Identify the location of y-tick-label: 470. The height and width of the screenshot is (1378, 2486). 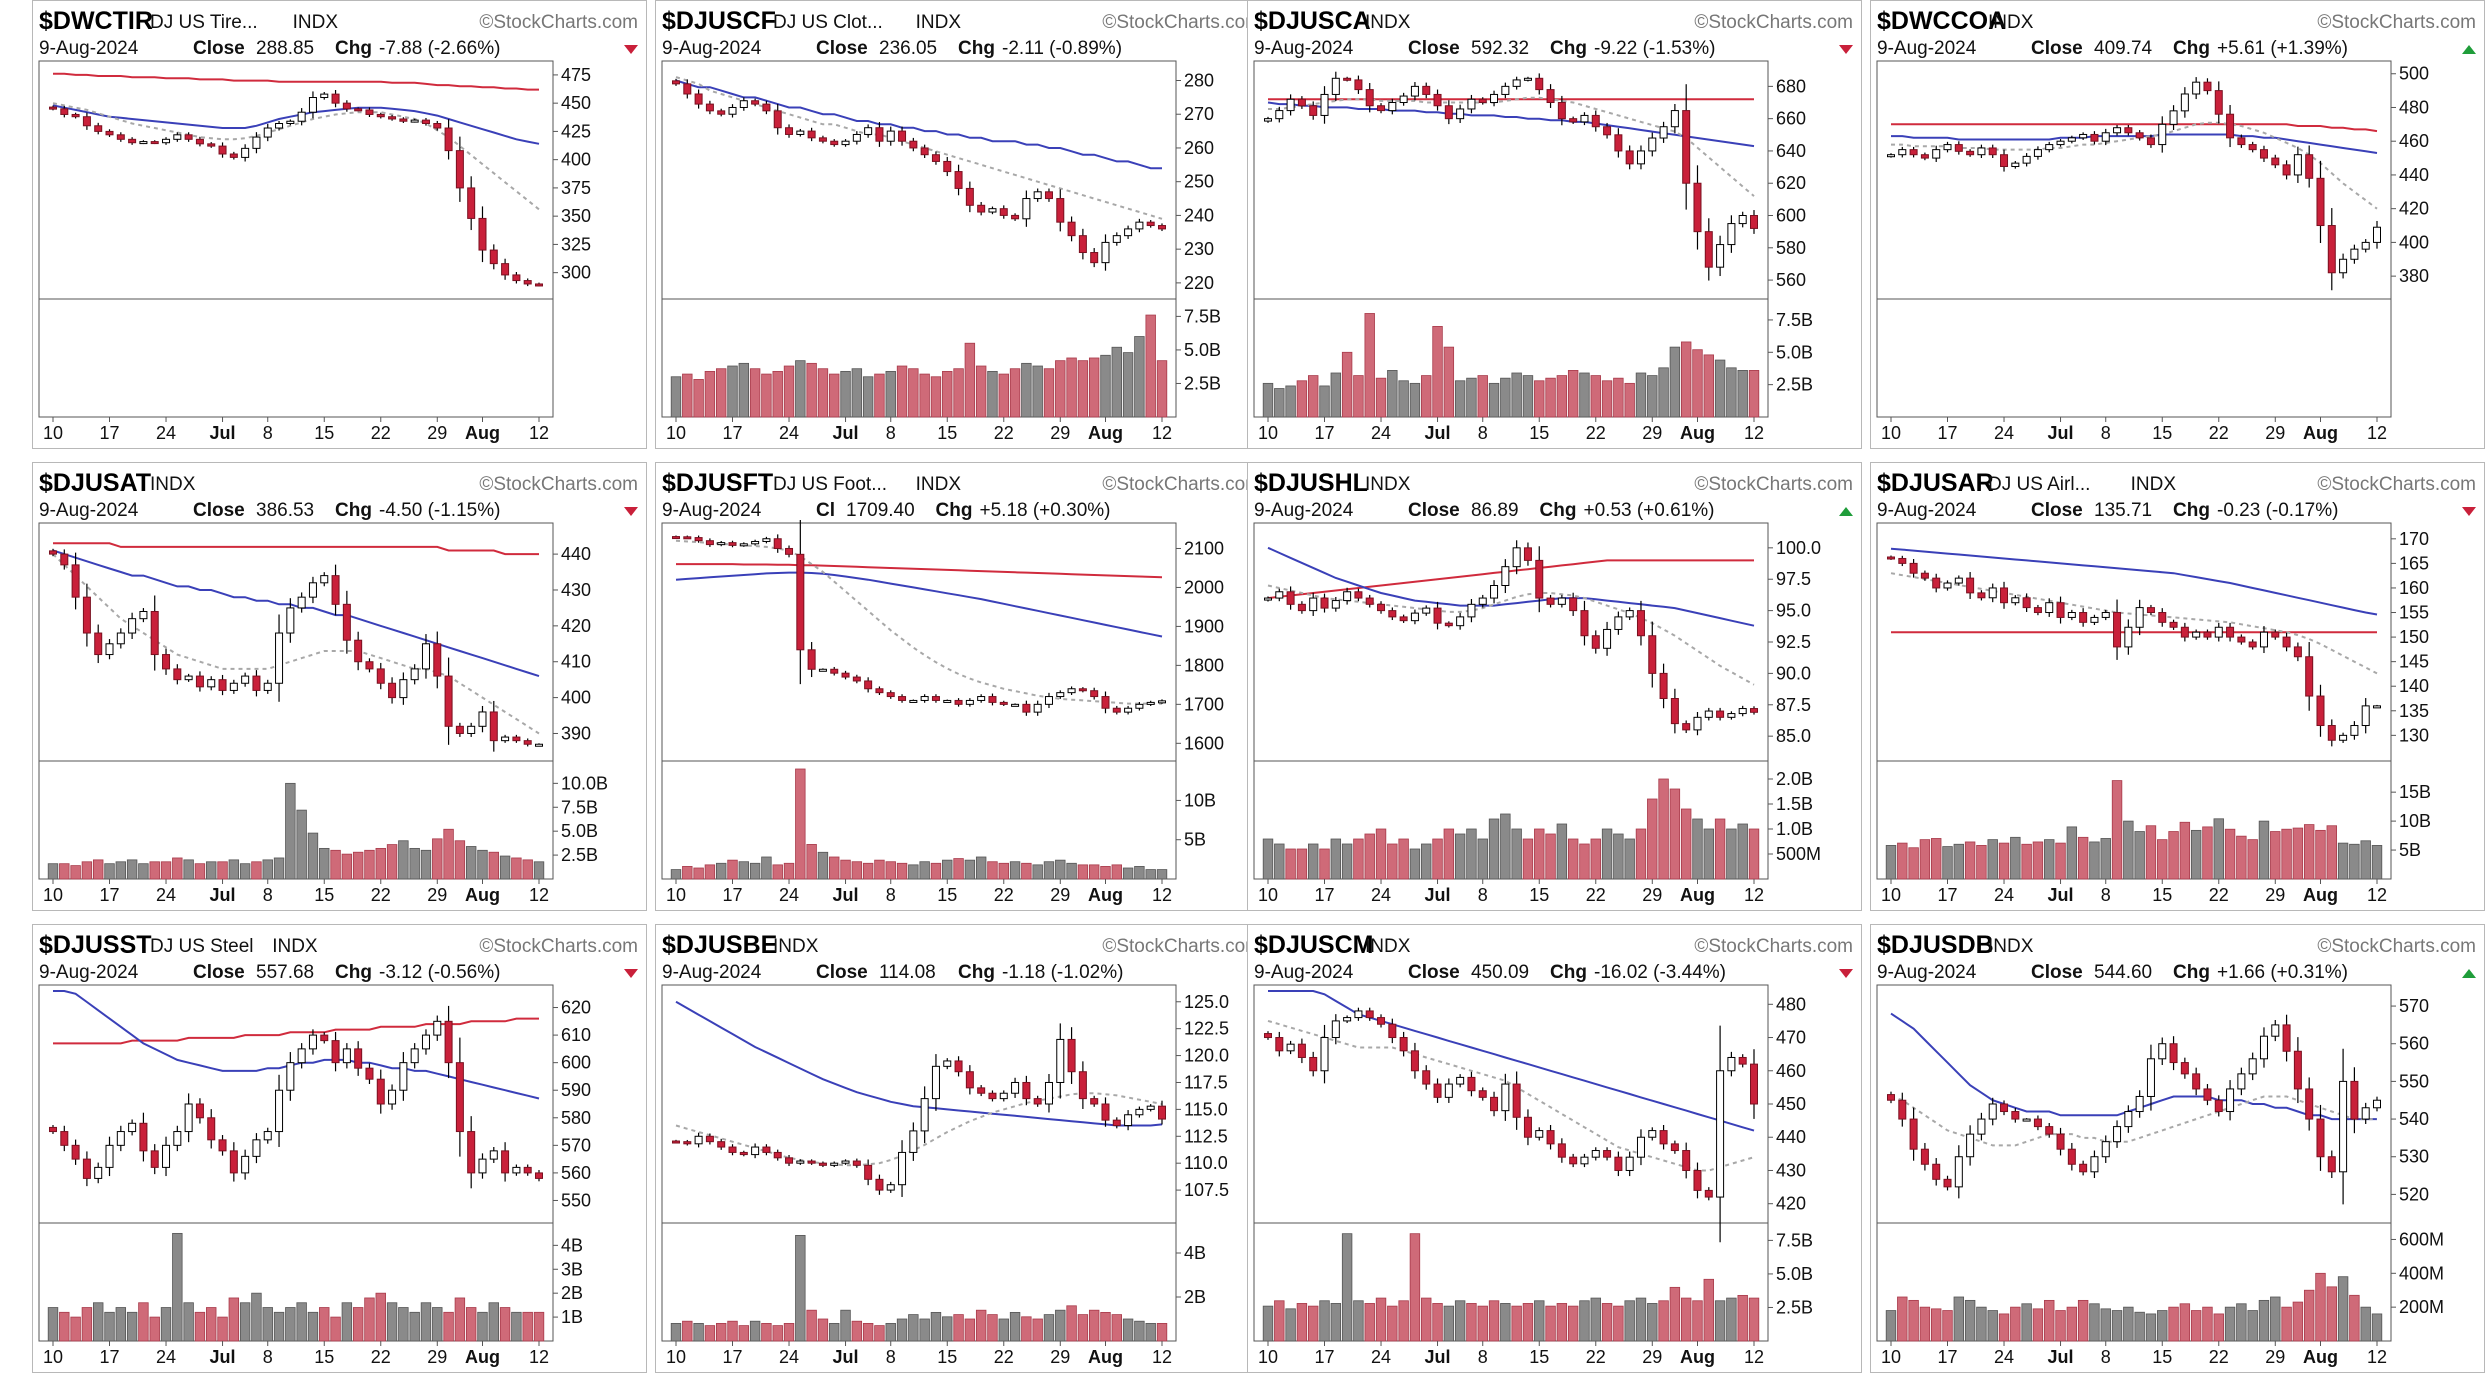
(1791, 1038).